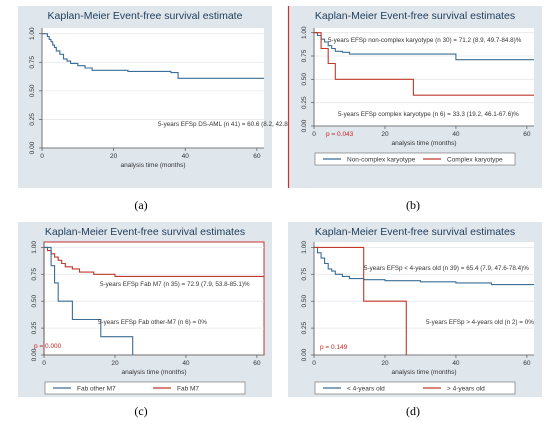  What do you see at coordinates (424, 298) in the screenshot?
I see `plot-area-d` at bounding box center [424, 298].